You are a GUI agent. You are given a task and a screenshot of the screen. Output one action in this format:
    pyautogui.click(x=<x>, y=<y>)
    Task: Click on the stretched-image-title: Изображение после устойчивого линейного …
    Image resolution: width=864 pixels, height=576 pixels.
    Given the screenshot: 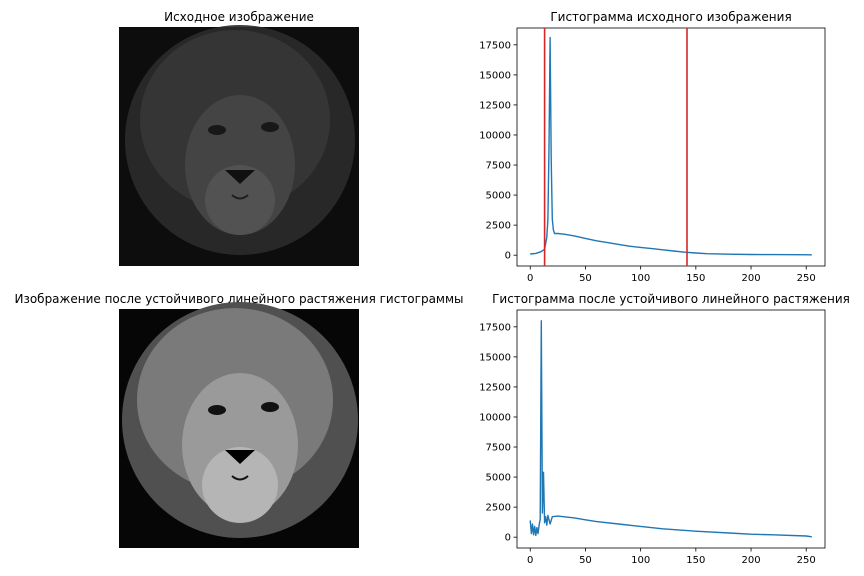 What is the action you would take?
    pyautogui.click(x=238, y=299)
    